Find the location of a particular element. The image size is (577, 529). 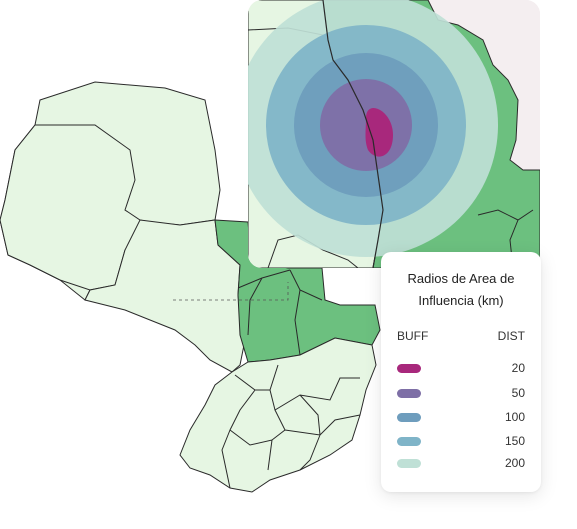

legend-header-buff: BUFF is located at coordinates (413, 336).